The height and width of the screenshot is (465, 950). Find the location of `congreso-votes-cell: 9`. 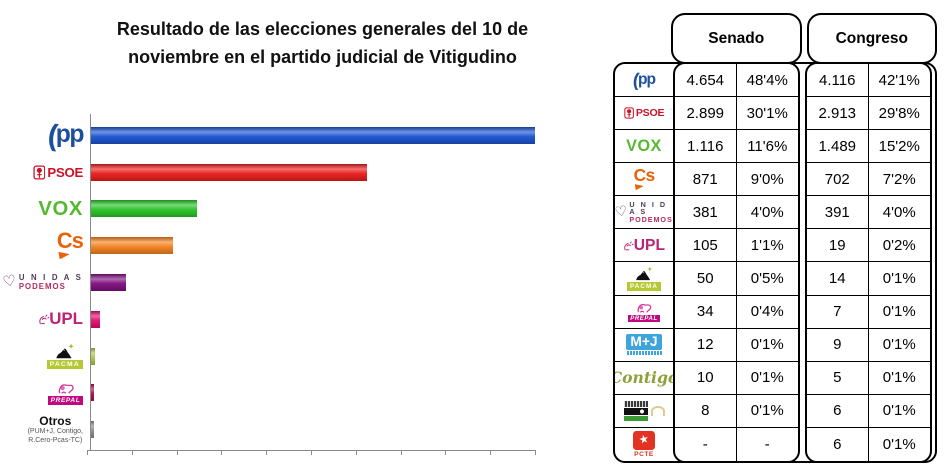

congreso-votes-cell: 9 is located at coordinates (838, 345).